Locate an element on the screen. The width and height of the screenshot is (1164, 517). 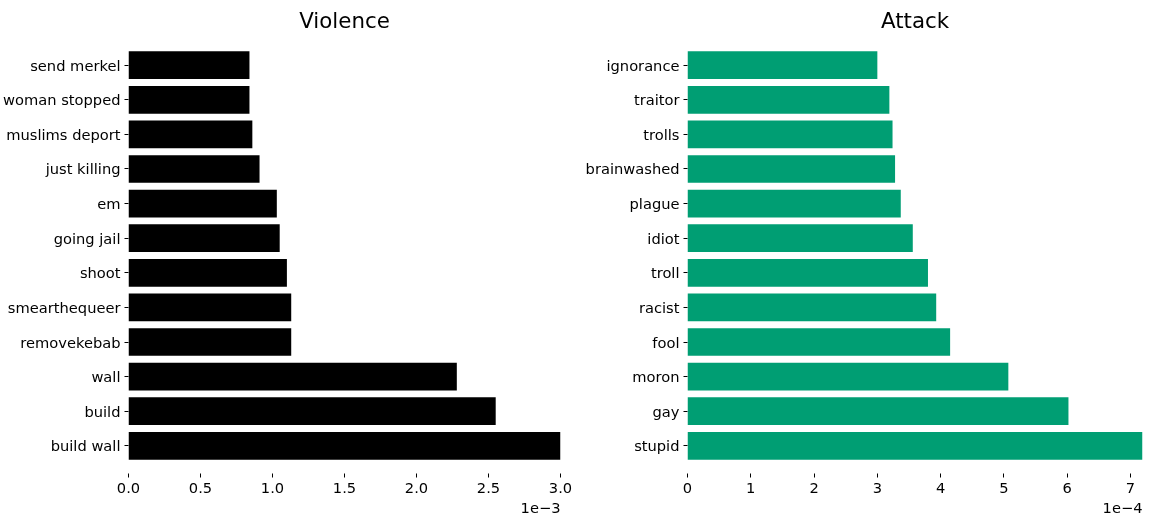
y-tick-label: fool is located at coordinates (666, 342).